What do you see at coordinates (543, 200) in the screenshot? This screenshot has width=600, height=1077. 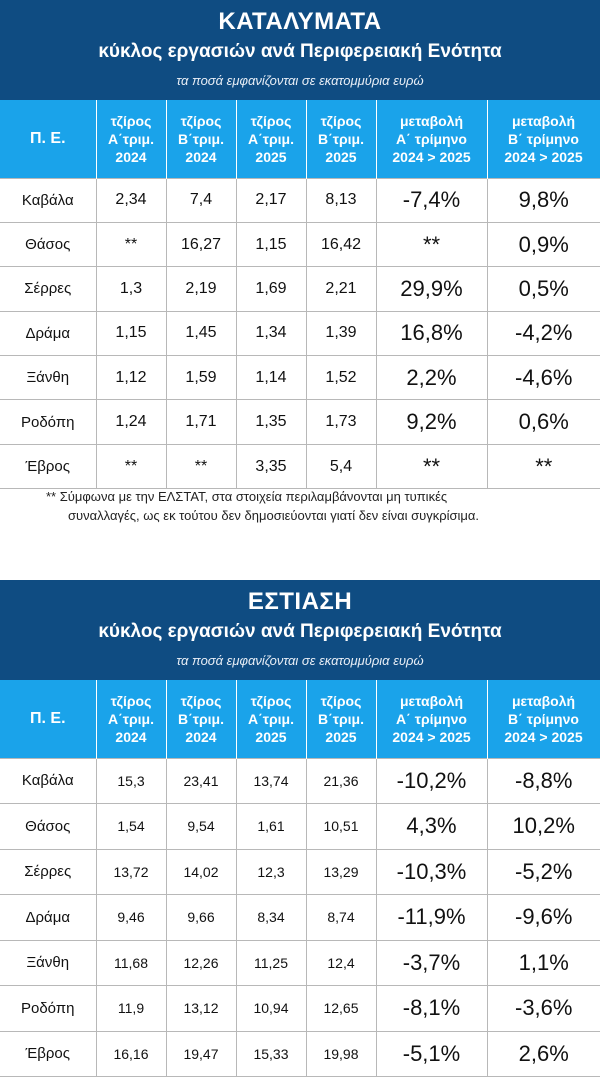 I see `change-cell: 9,8%` at bounding box center [543, 200].